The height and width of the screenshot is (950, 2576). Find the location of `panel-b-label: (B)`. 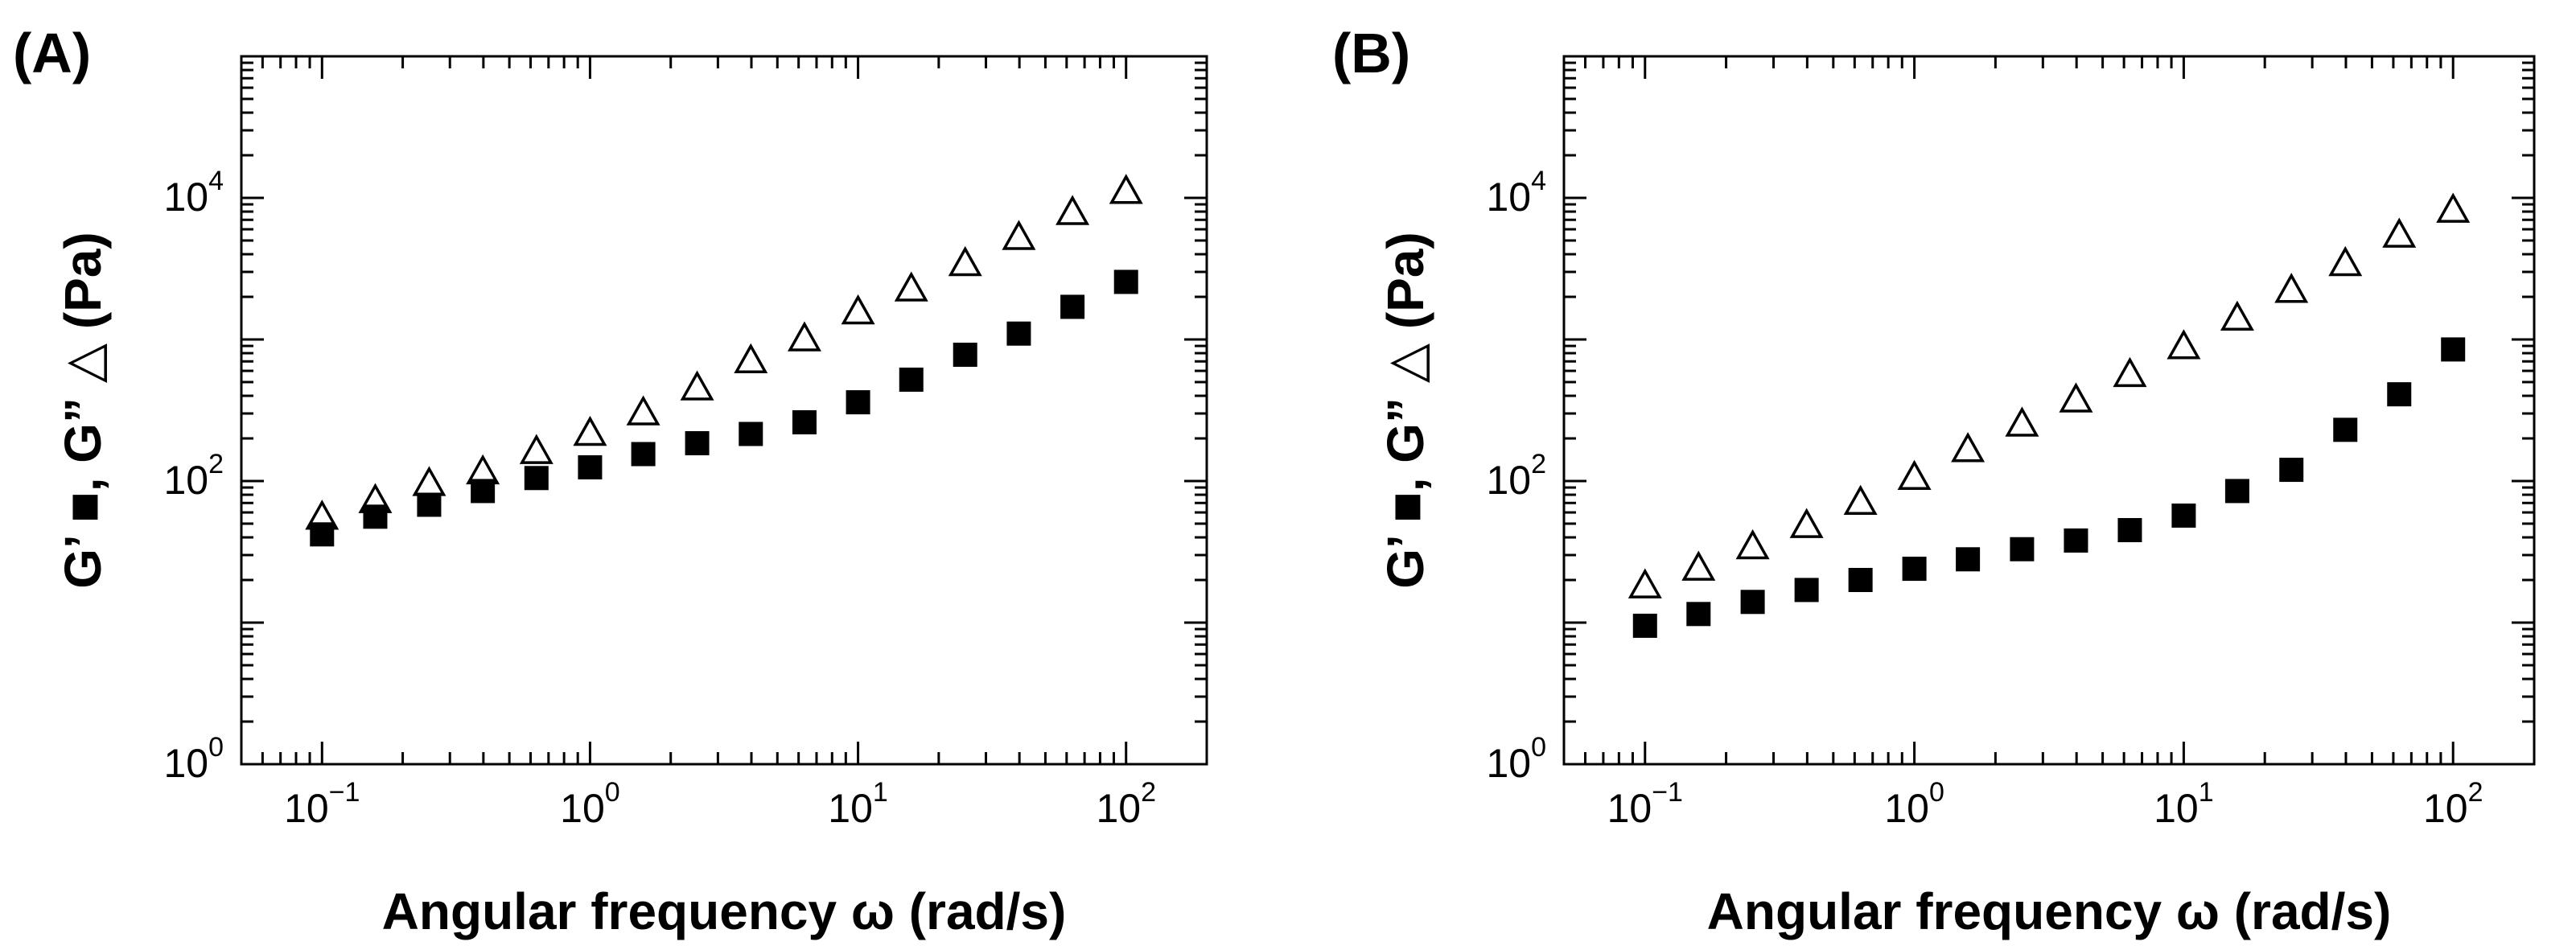

panel-b-label: (B) is located at coordinates (1371, 53).